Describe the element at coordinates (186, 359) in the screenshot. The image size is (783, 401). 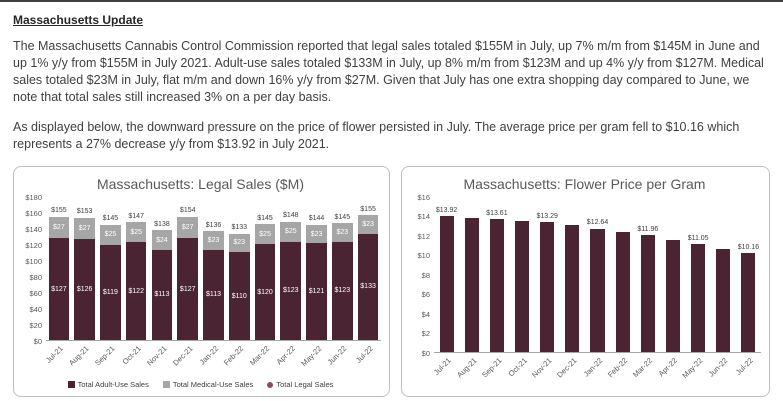
I see `x-axis-tick-label: Dec-21` at that location.